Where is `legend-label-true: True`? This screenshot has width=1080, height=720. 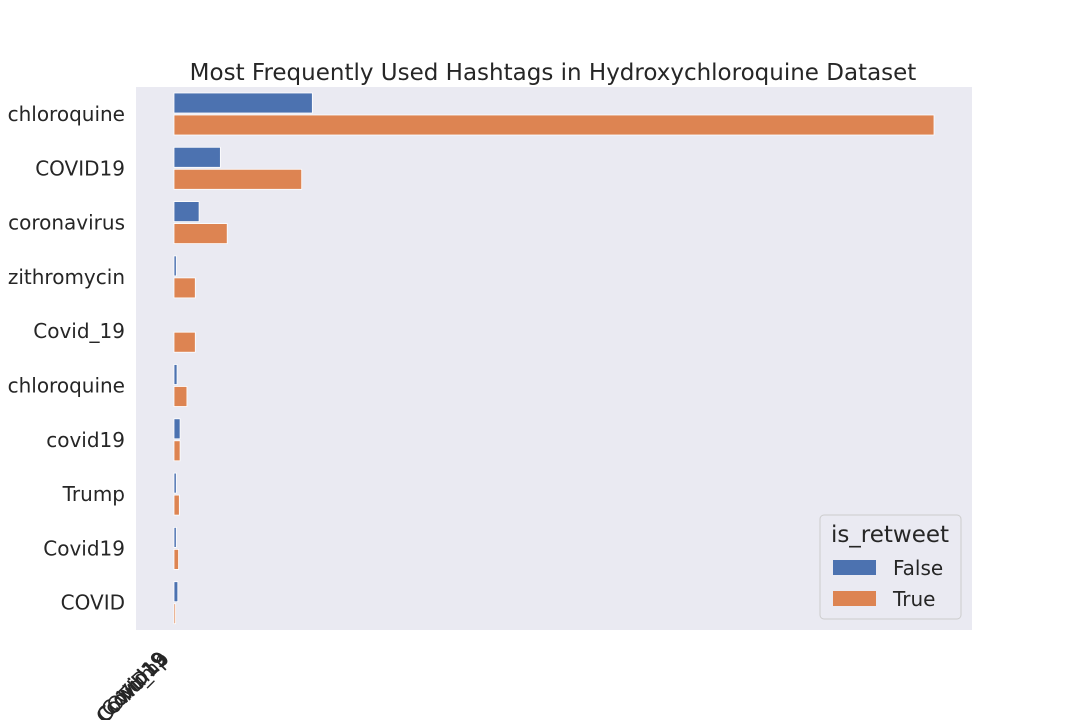 legend-label-true: True is located at coordinates (913, 599).